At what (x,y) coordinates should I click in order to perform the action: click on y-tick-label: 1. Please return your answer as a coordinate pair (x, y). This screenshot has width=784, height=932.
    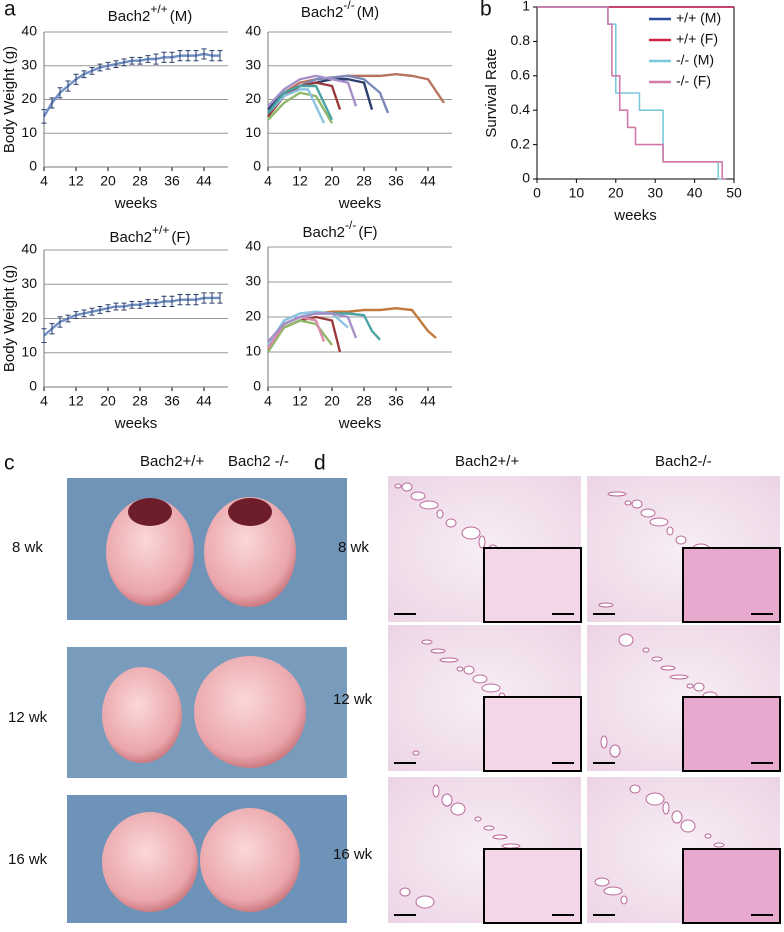
    Looking at the image, I should click on (526, 7).